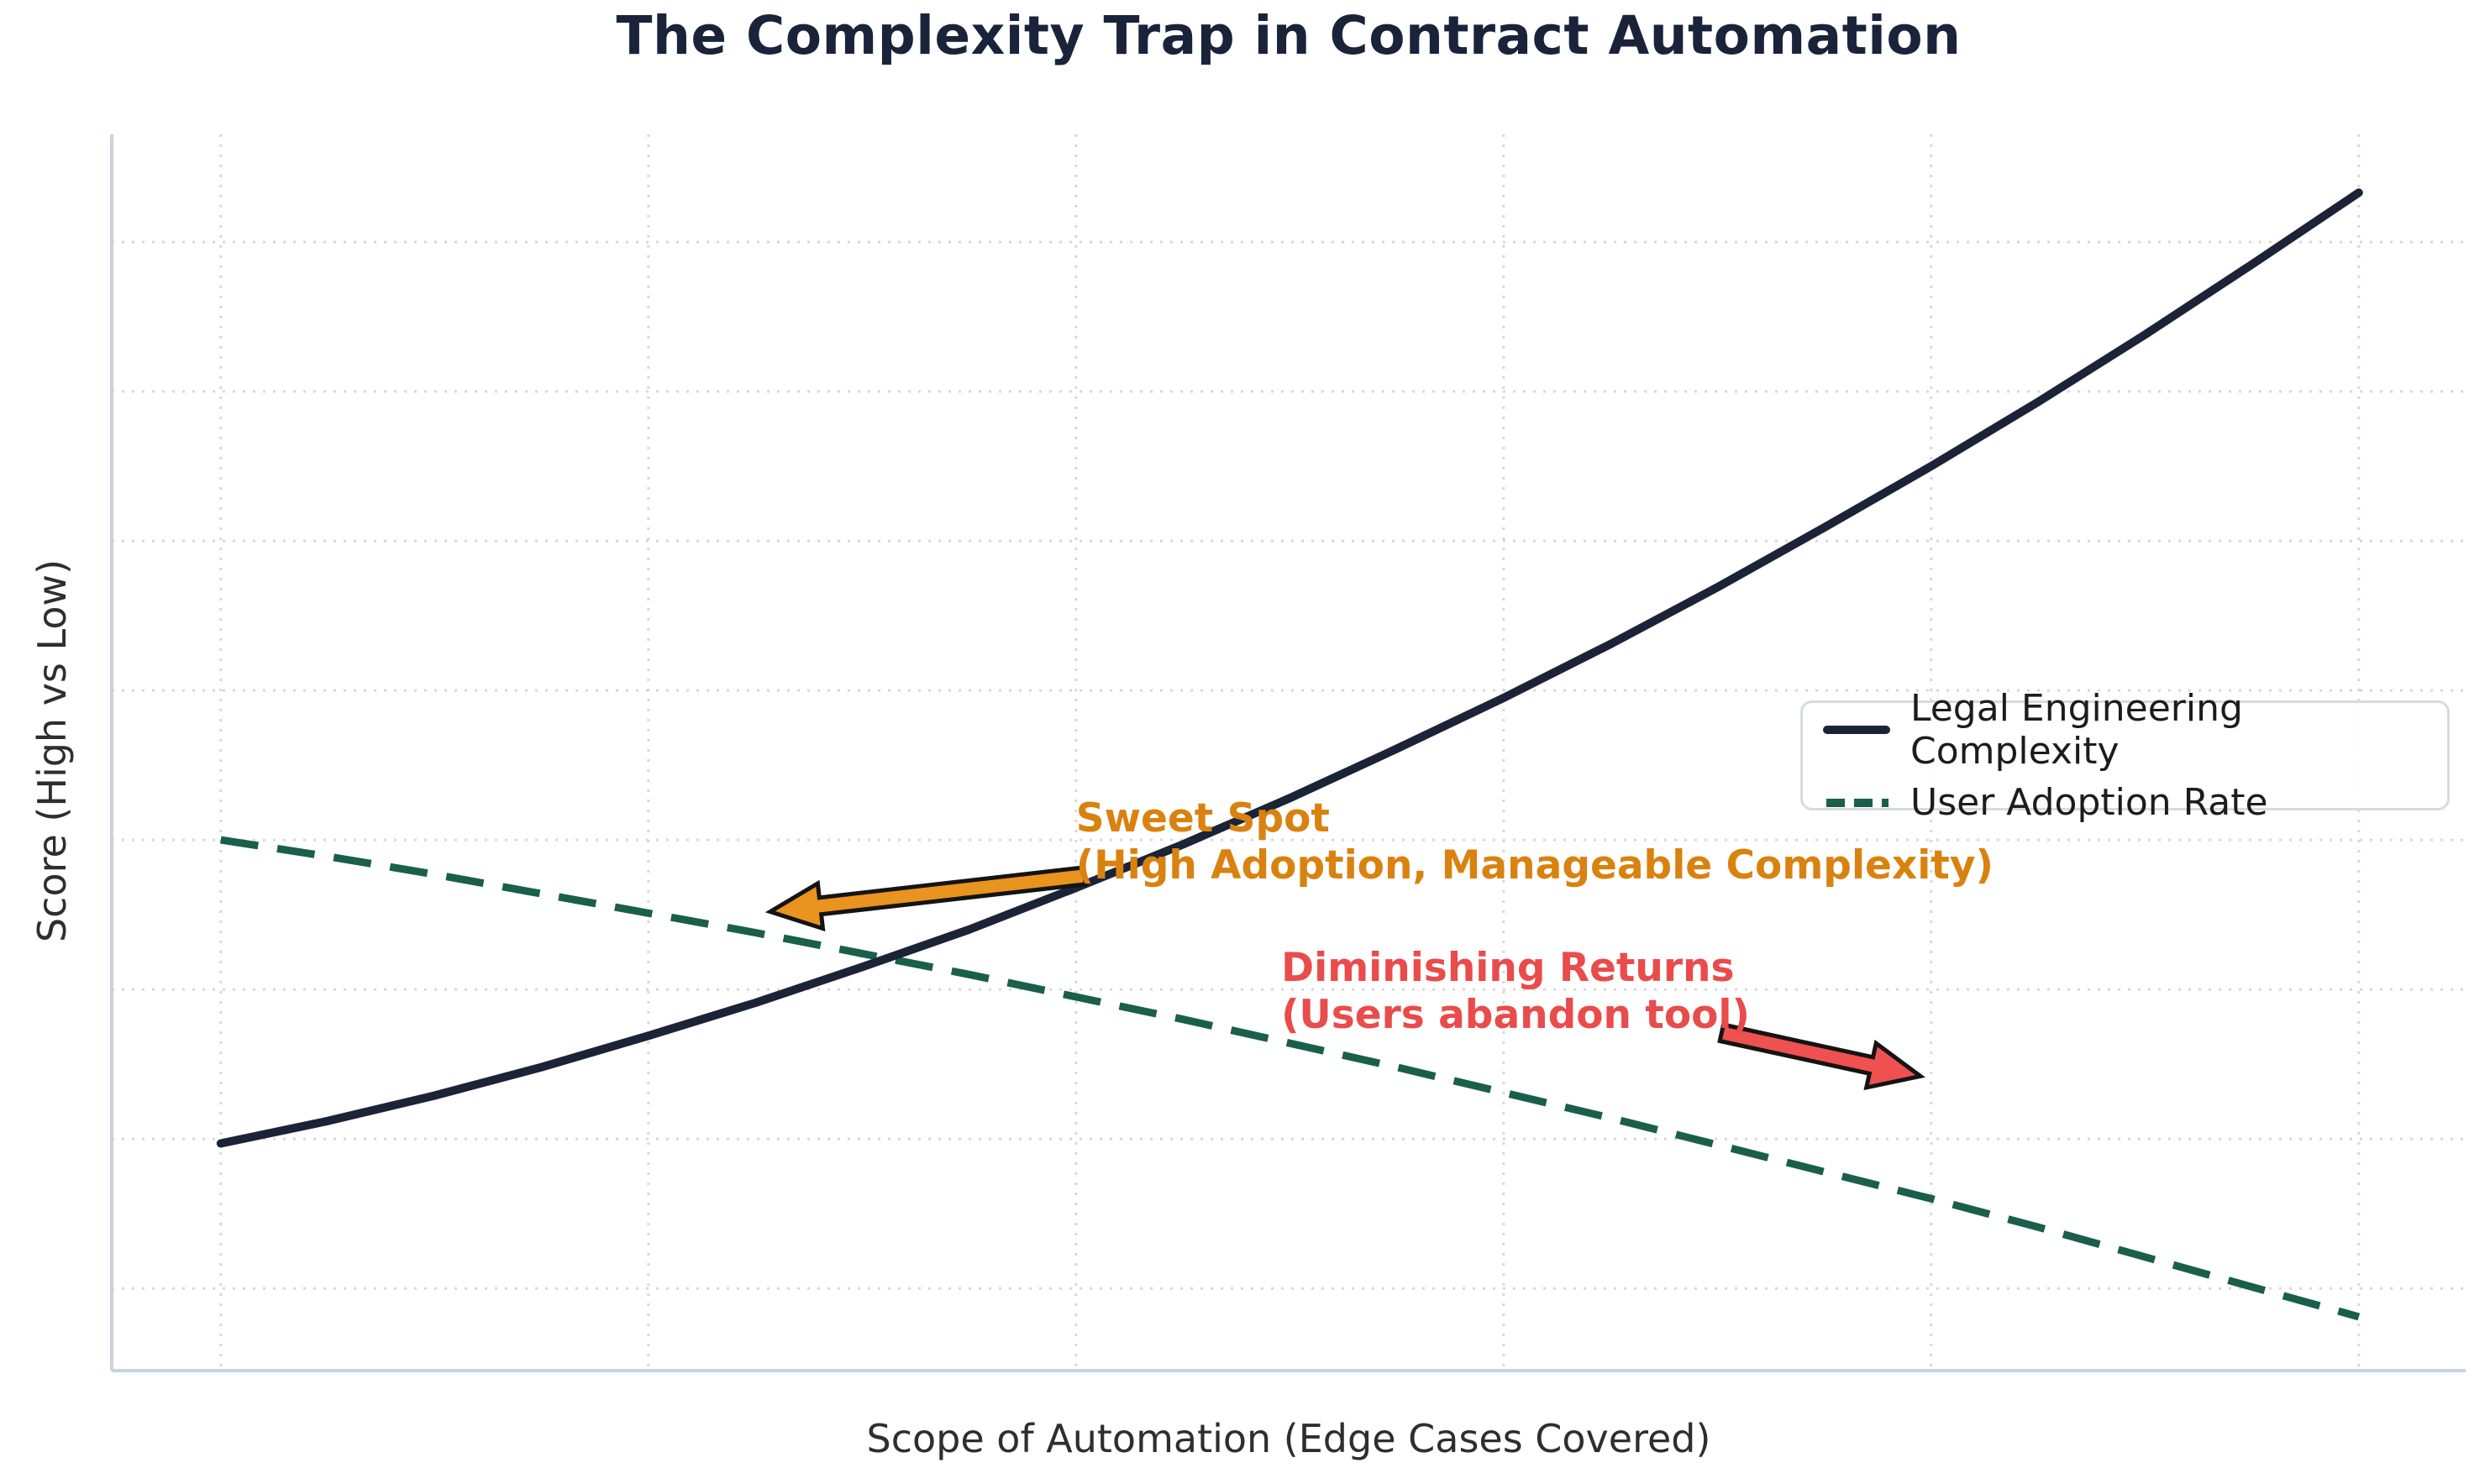 Image resolution: width=2490 pixels, height=1484 pixels. Describe the element at coordinates (1508, 967) in the screenshot. I see `annotation-line: Diminishing Returns` at that location.